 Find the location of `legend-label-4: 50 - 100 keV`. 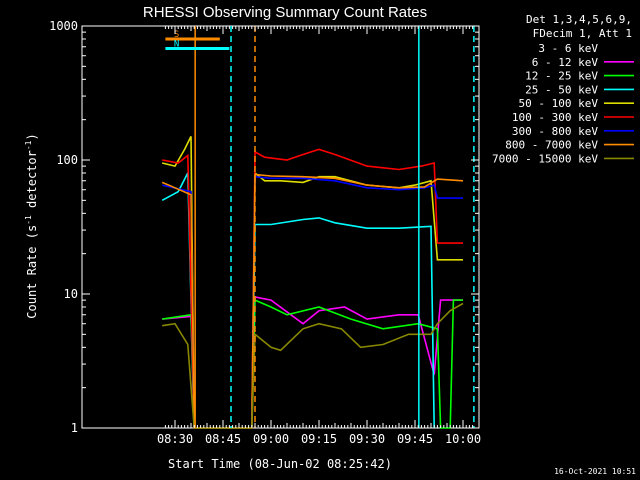

legend-label-4: 50 - 100 keV is located at coordinates (559, 103).